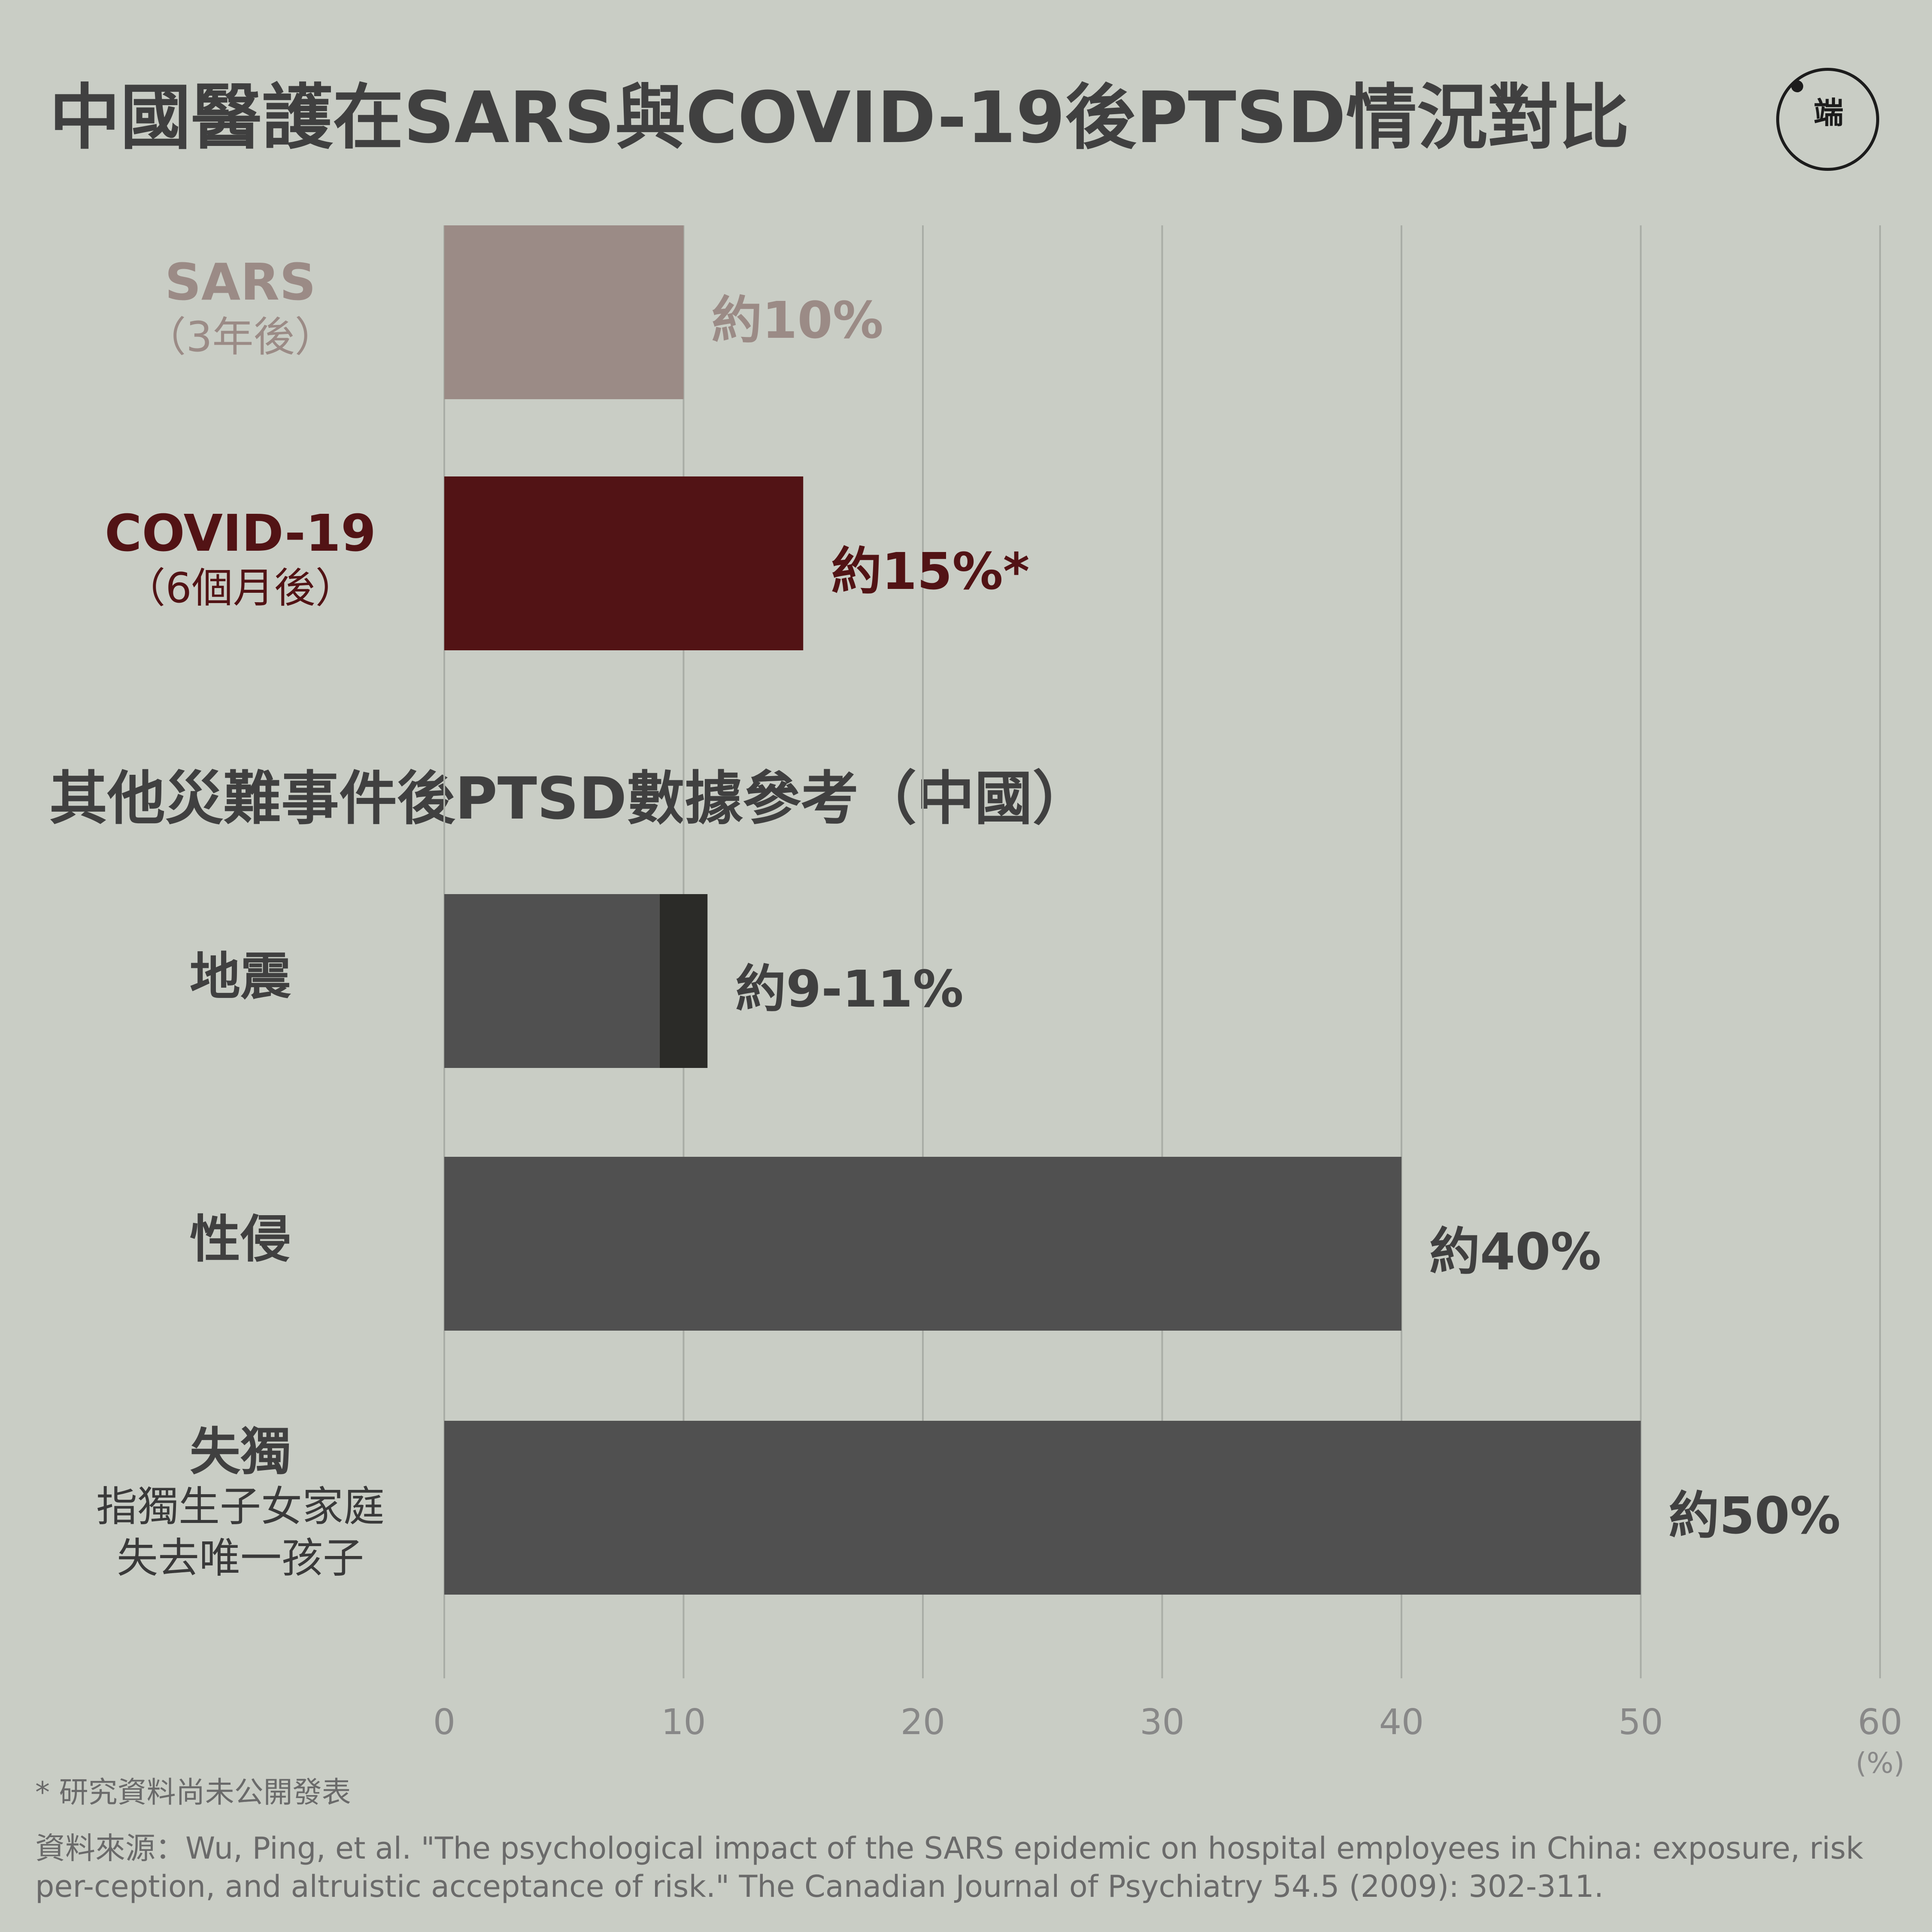  Describe the element at coordinates (1880, 1763) in the screenshot. I see `x-axis-unit: (%)` at that location.